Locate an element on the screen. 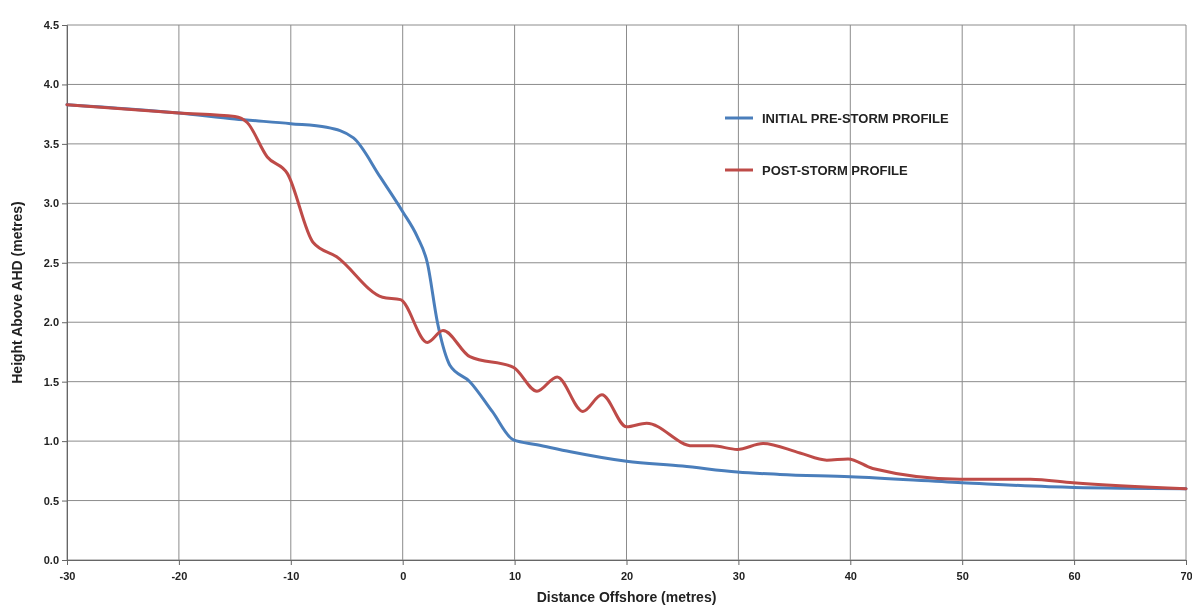  x-tick-label: 50 is located at coordinates (962, 576).